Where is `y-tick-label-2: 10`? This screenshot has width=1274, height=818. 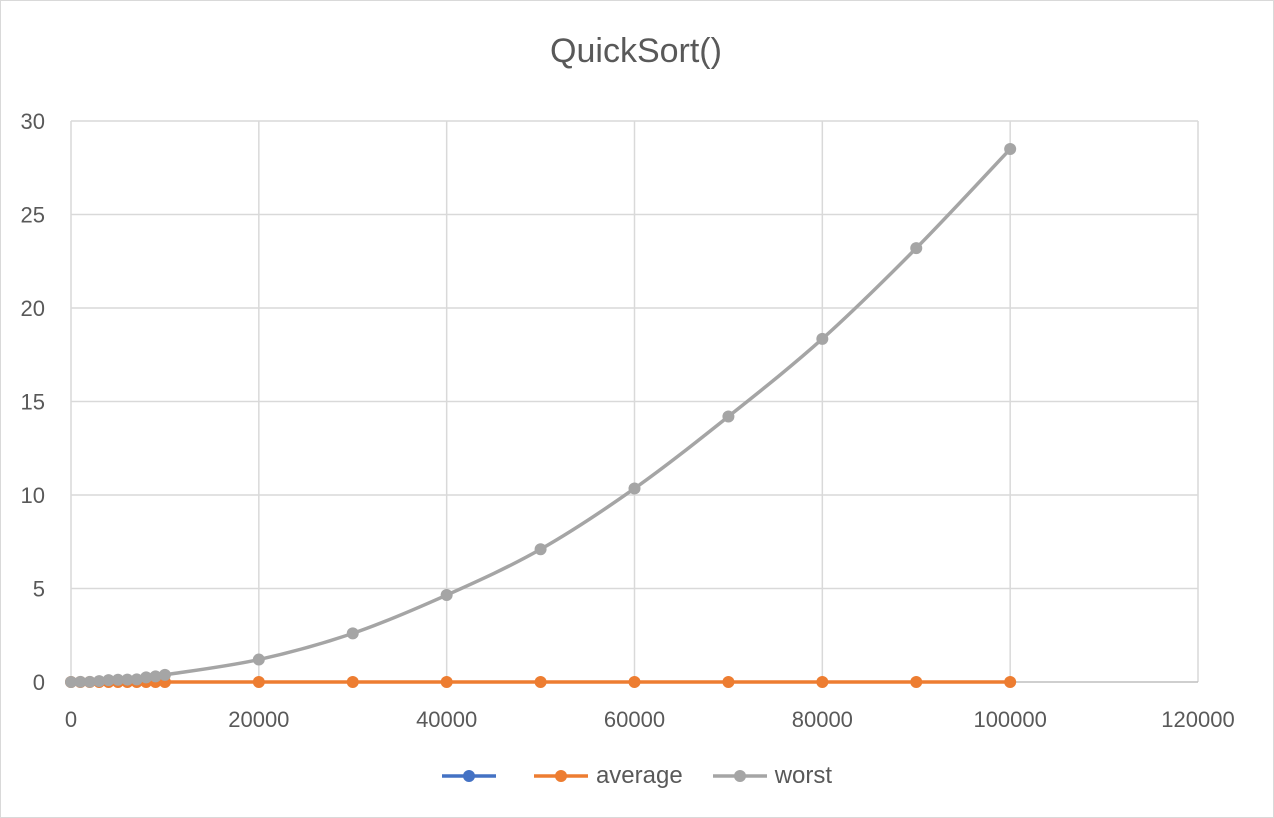 y-tick-label-2: 10 is located at coordinates (33, 495).